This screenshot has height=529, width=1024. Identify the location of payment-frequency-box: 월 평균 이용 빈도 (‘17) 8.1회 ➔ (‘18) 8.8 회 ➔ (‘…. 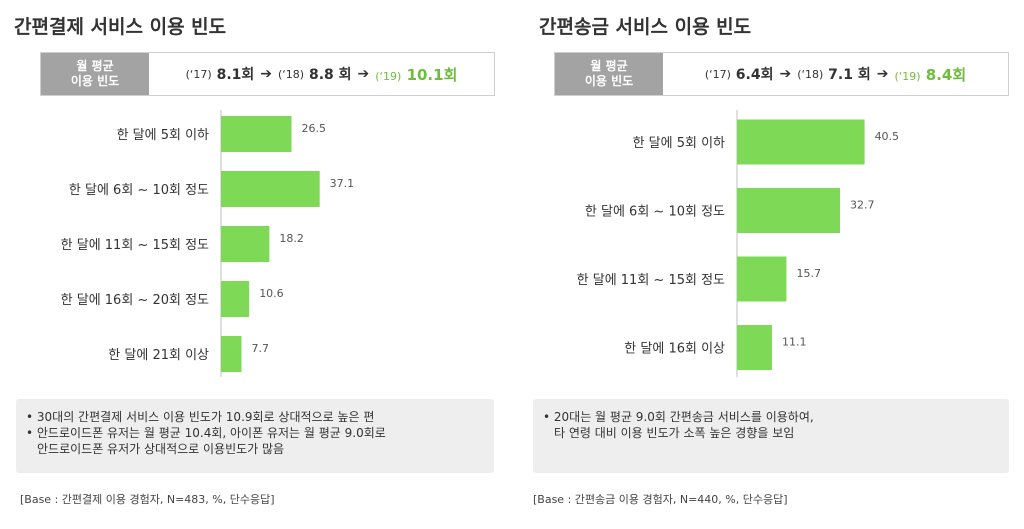
(267, 74).